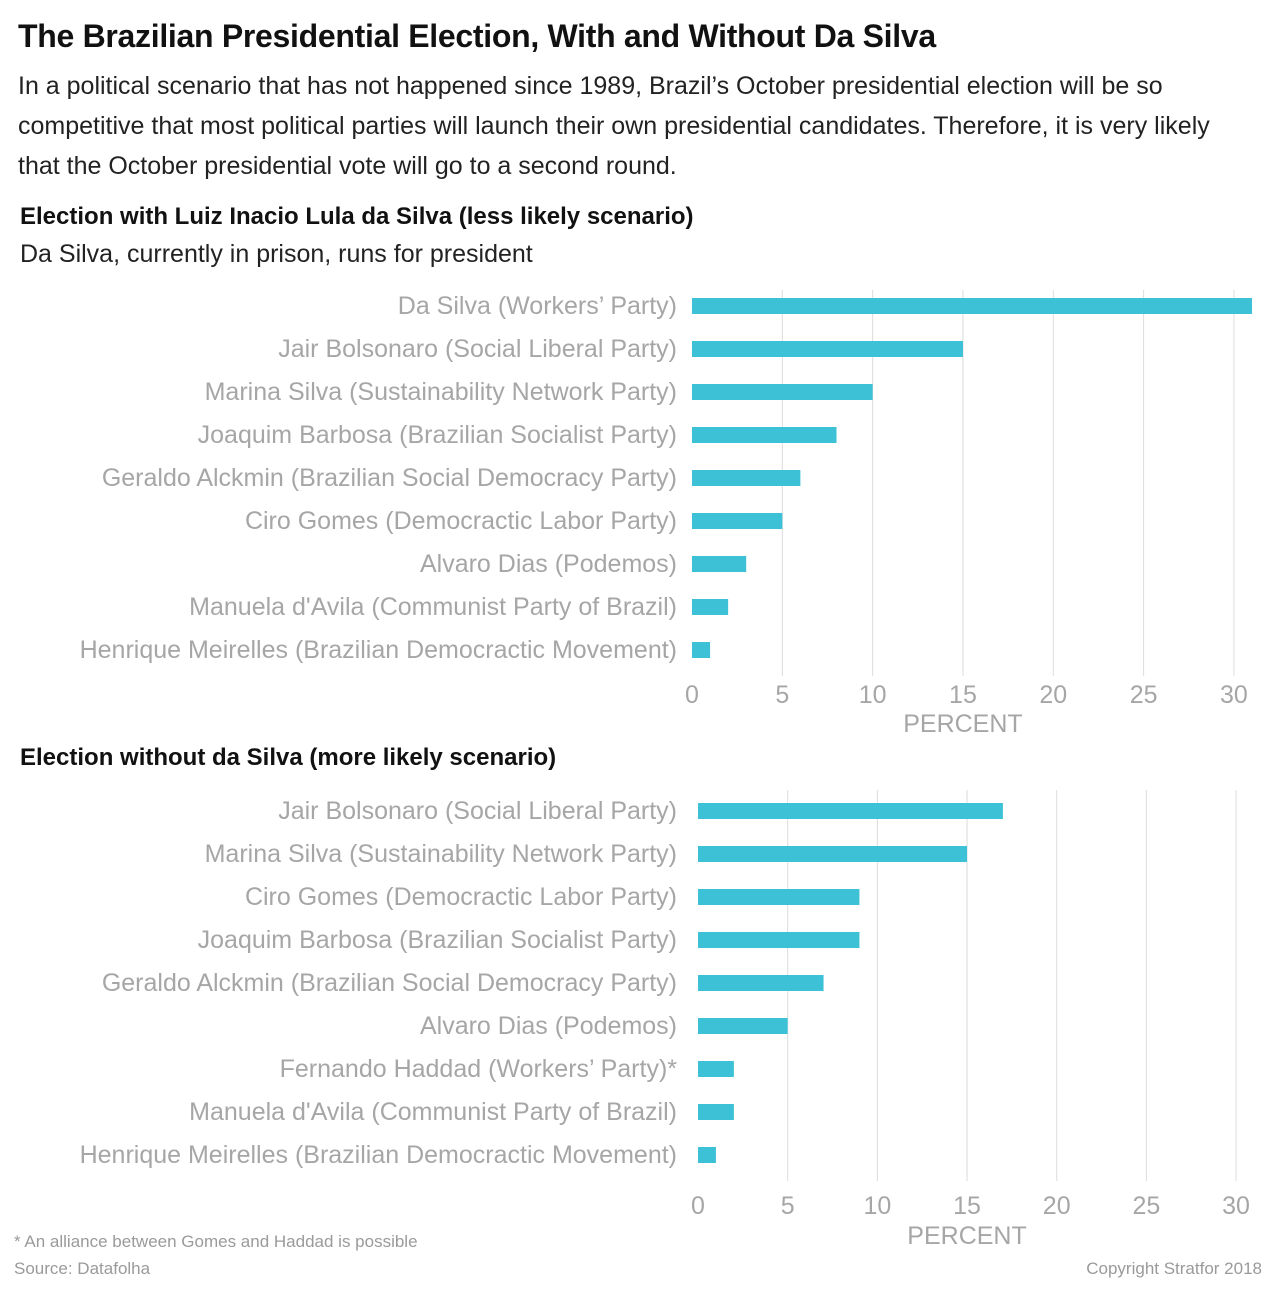 The width and height of the screenshot is (1280, 1301). What do you see at coordinates (548, 1026) in the screenshot?
I see `chart2-category-label: Alvaro Dias (Podemos)` at bounding box center [548, 1026].